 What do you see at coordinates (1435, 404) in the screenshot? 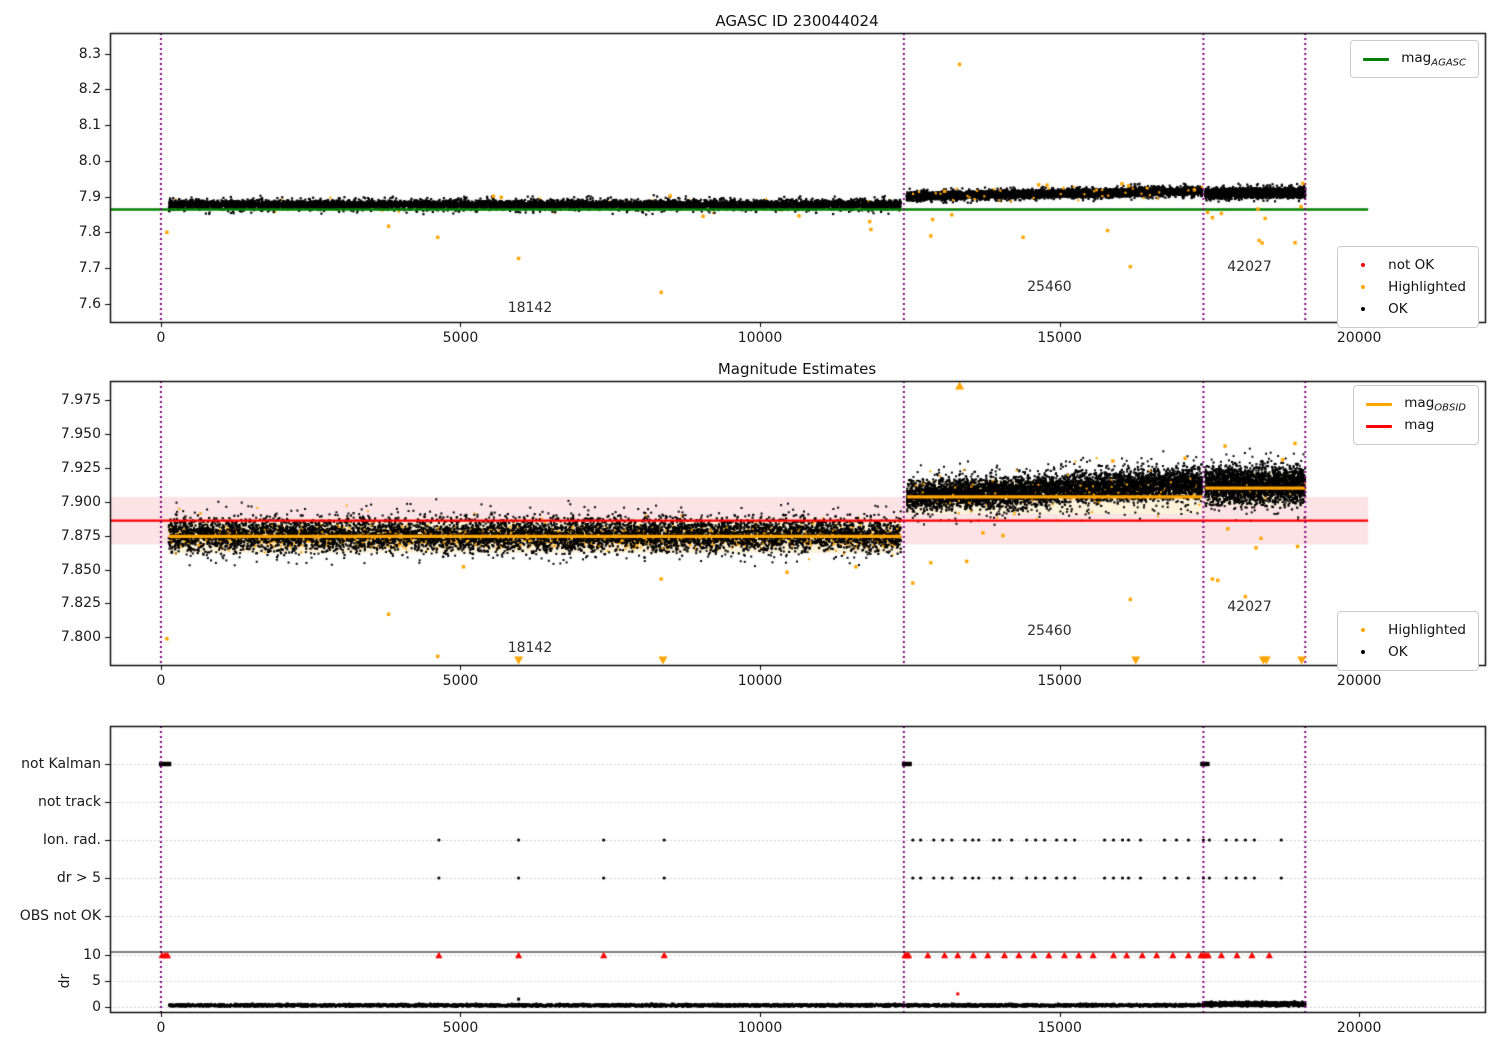
I see `legend-label: magOBSID` at bounding box center [1435, 404].